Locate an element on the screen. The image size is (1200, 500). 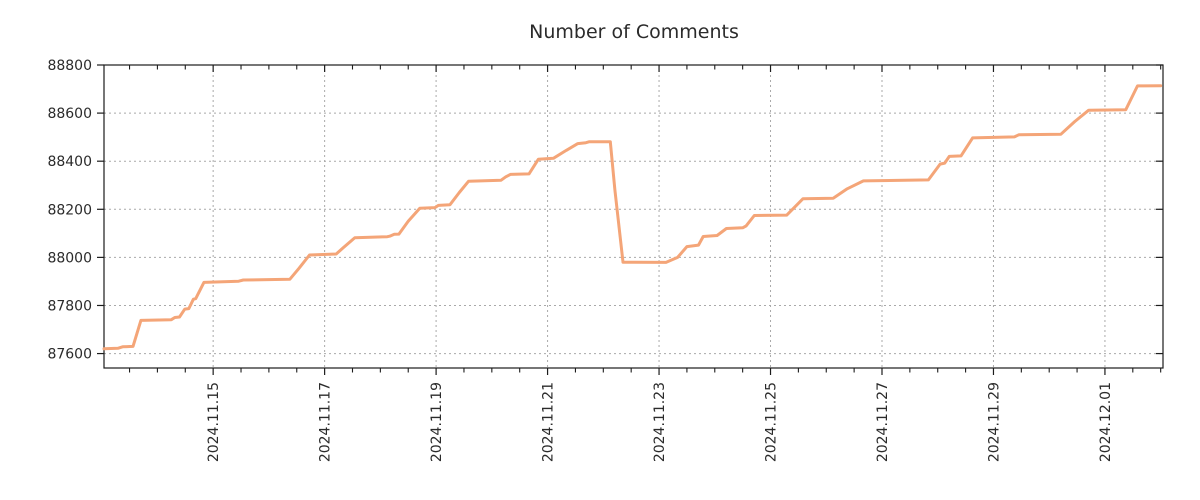
y-tick-label: 88200 is located at coordinates (69, 210).